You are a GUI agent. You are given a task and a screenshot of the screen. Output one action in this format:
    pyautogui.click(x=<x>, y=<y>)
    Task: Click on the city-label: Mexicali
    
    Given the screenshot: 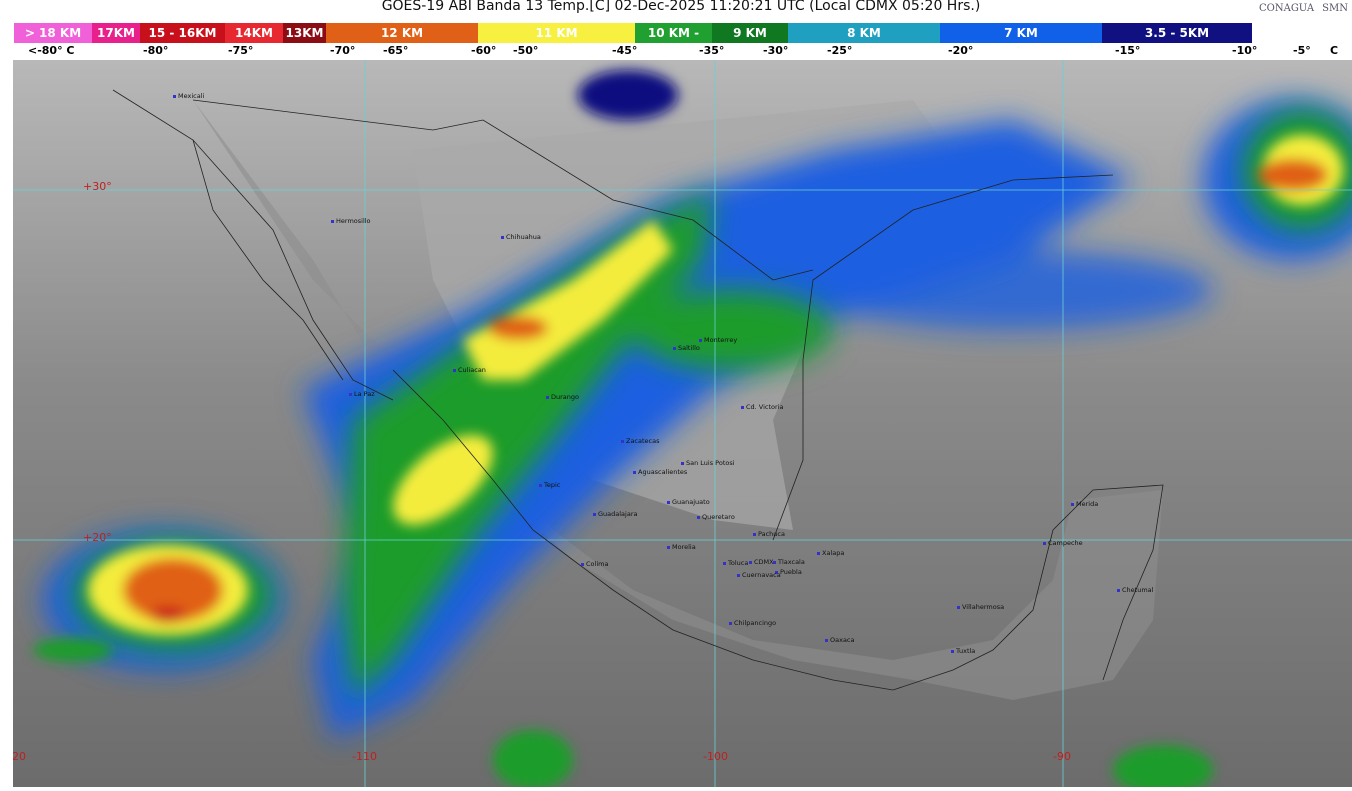 What is the action you would take?
    pyautogui.click(x=188, y=96)
    